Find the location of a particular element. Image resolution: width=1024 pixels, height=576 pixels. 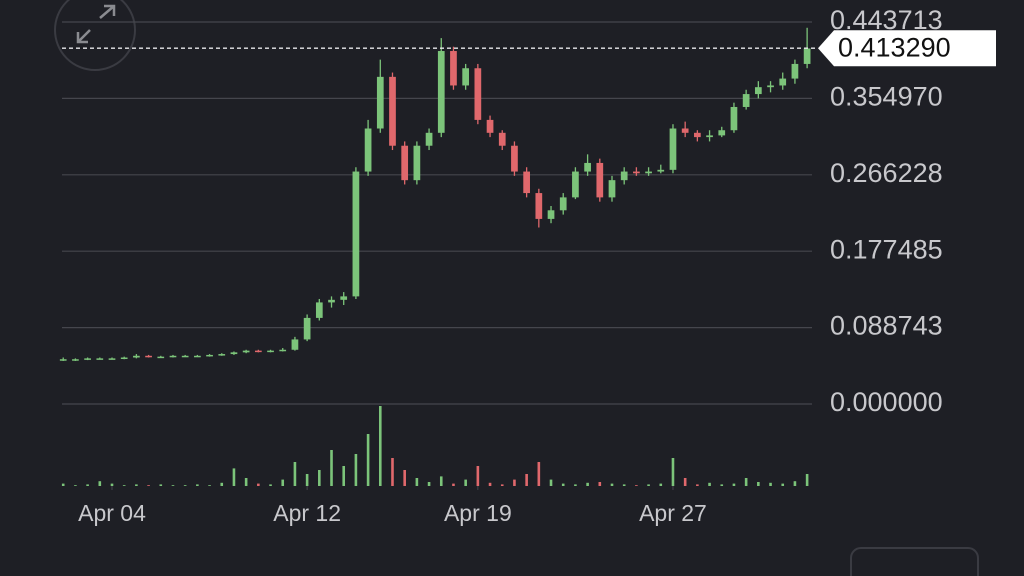

x-tick-label: Apr 27 is located at coordinates (673, 513).